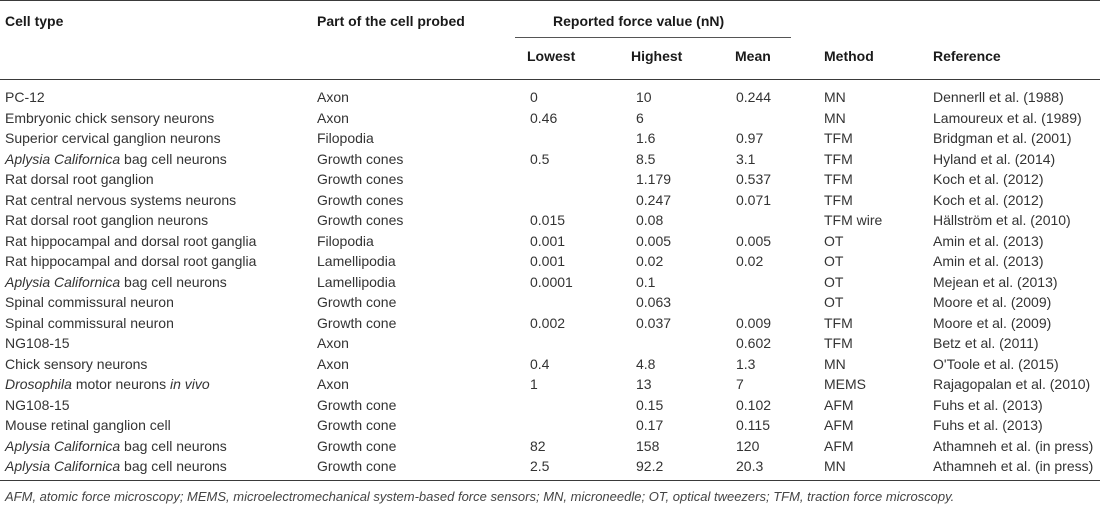  What do you see at coordinates (754, 97) in the screenshot?
I see `mean-cell: 0.244` at bounding box center [754, 97].